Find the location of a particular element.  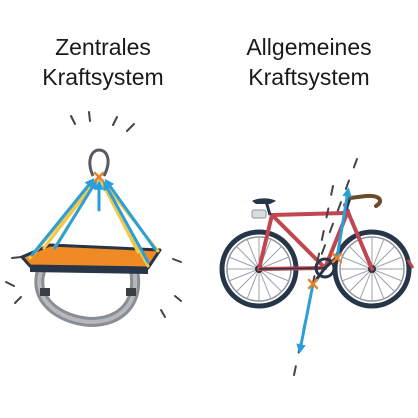

rear-light is located at coordinates (259, 214).